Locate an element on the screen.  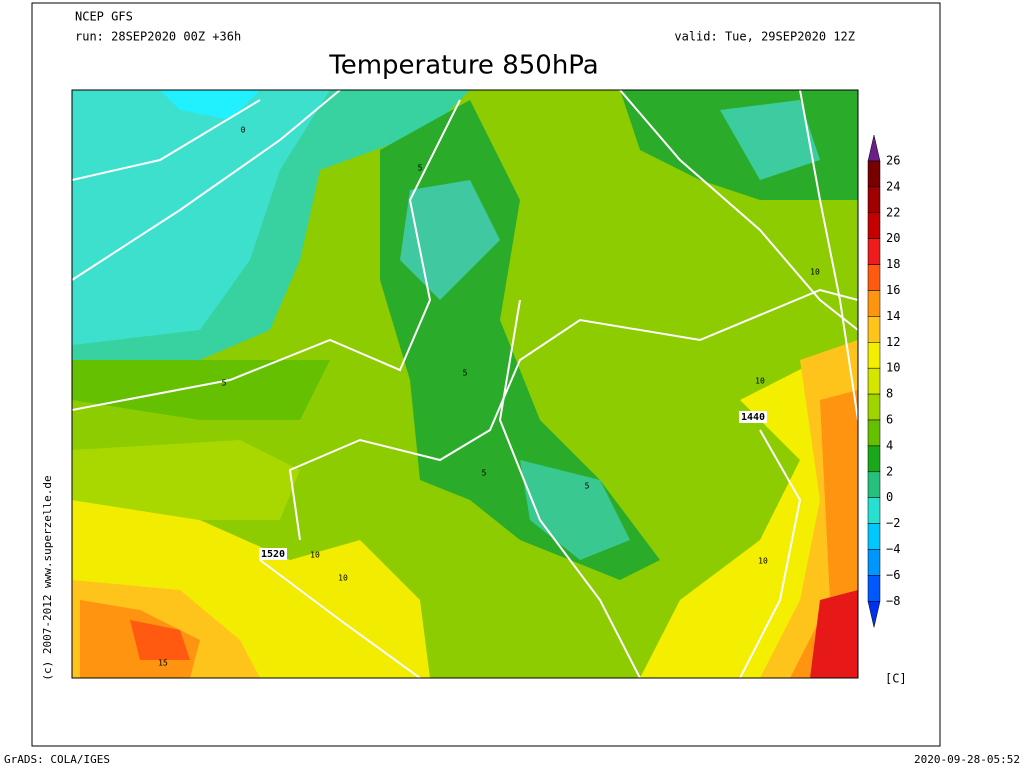
colorbar-label: 2 is located at coordinates (889, 471).